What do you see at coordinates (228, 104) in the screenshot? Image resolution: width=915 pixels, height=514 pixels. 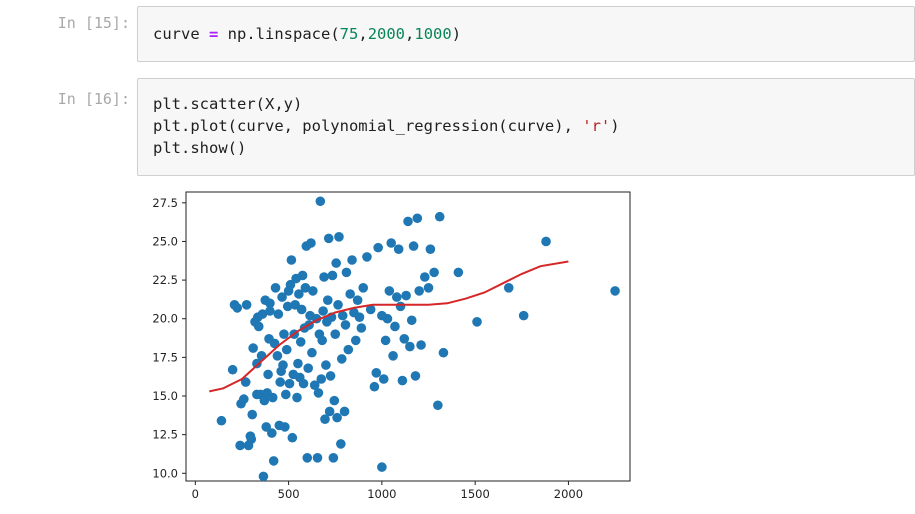 I see `code-token: plt.scatter(X,y)` at bounding box center [228, 104].